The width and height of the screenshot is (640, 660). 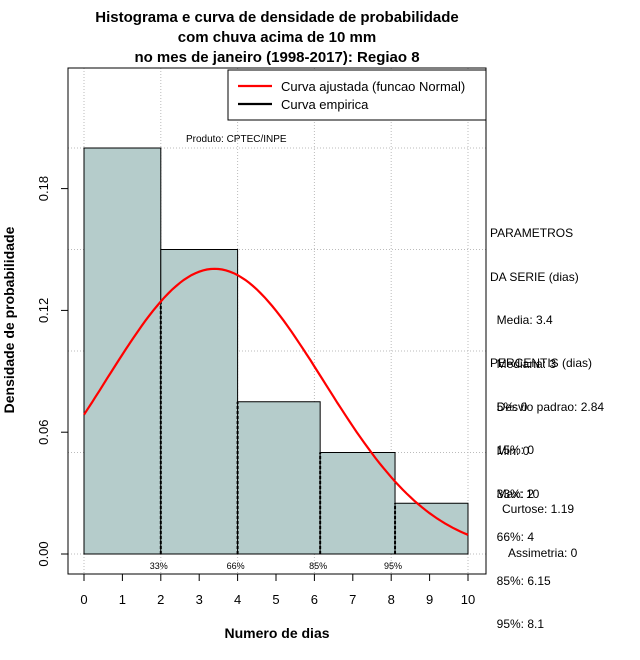 I want to click on percentile-label-85: 85%, so click(x=318, y=566).